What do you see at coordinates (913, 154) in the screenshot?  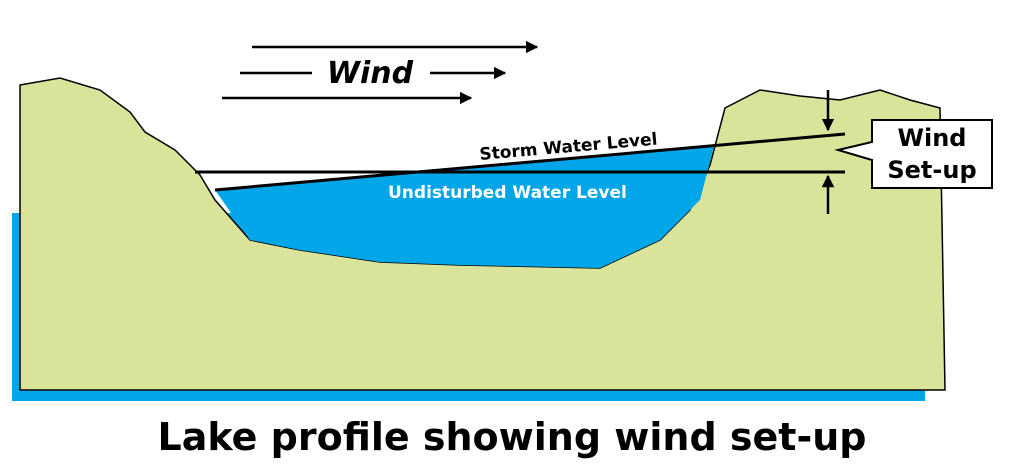 I see `callout-box` at bounding box center [913, 154].